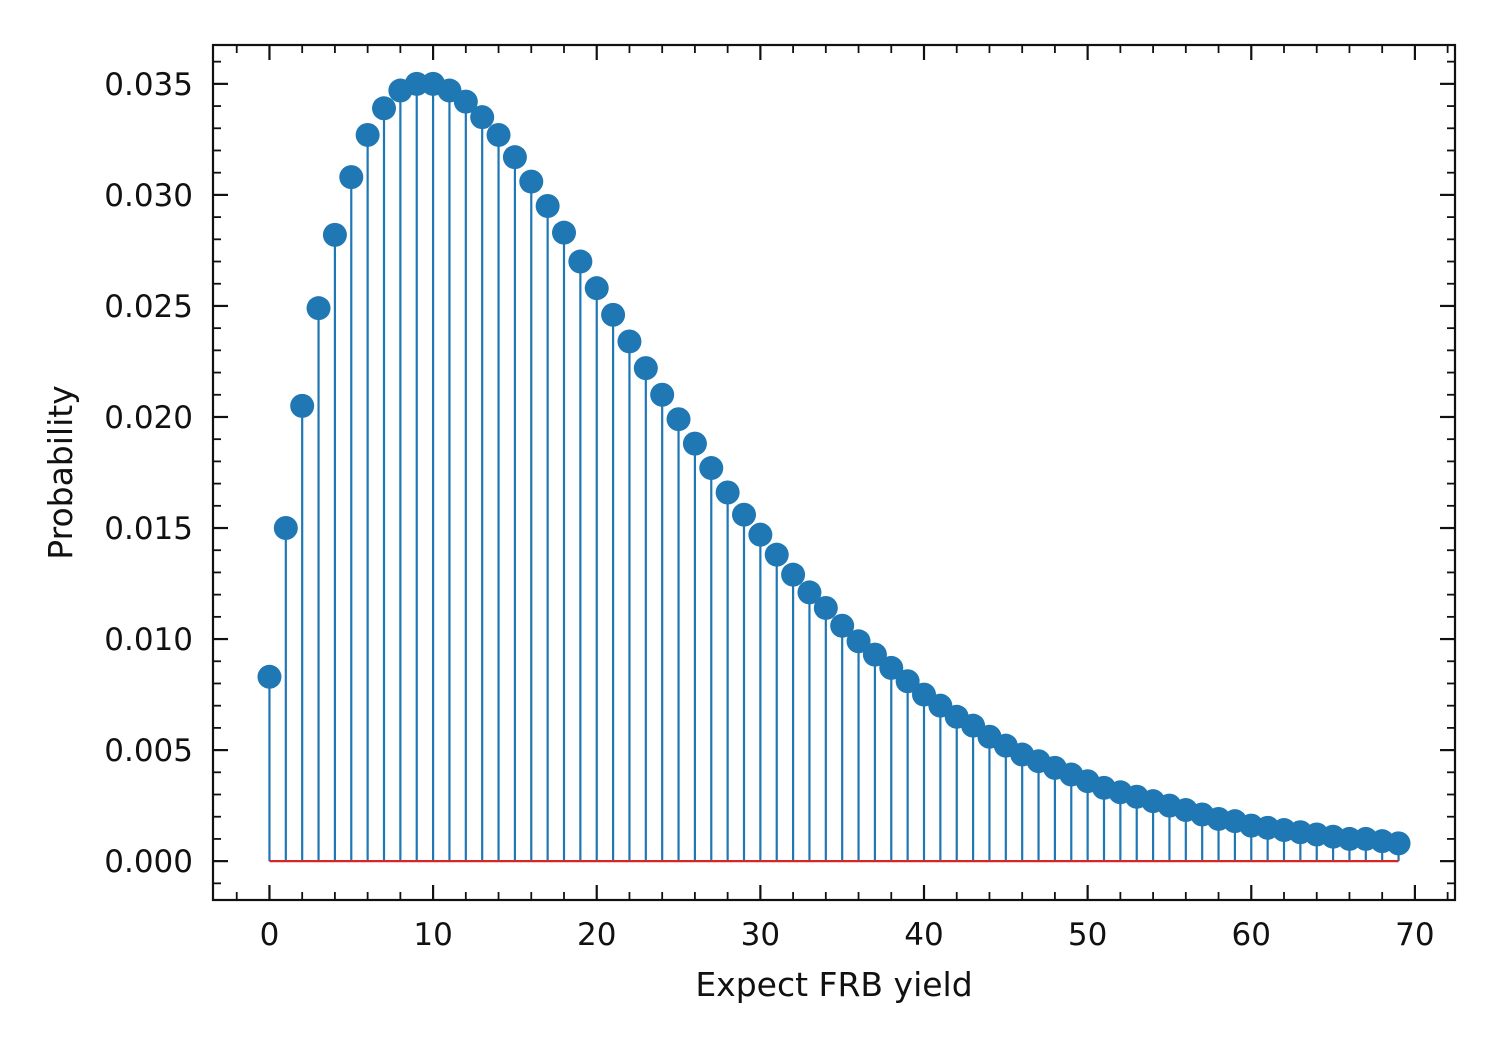 The height and width of the screenshot is (1054, 1500). What do you see at coordinates (60, 472) in the screenshot?
I see `y-axis-label: Probability` at bounding box center [60, 472].